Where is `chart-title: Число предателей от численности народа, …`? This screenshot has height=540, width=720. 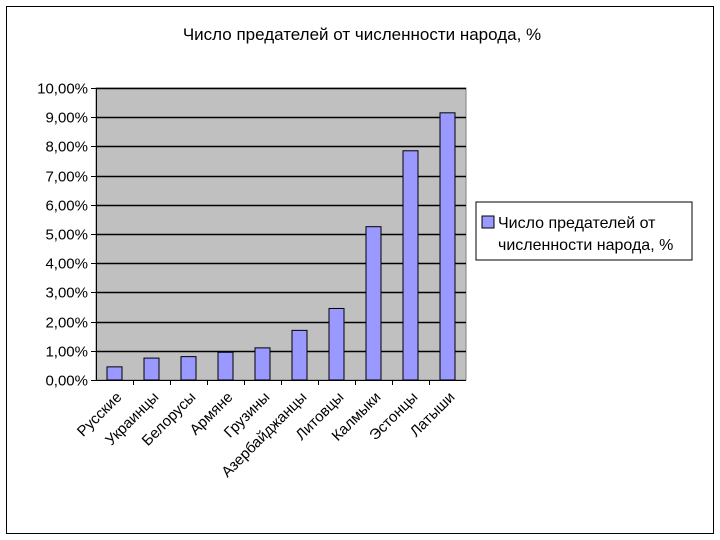 chart-title: Число предателей от численности народа, … is located at coordinates (362, 34).